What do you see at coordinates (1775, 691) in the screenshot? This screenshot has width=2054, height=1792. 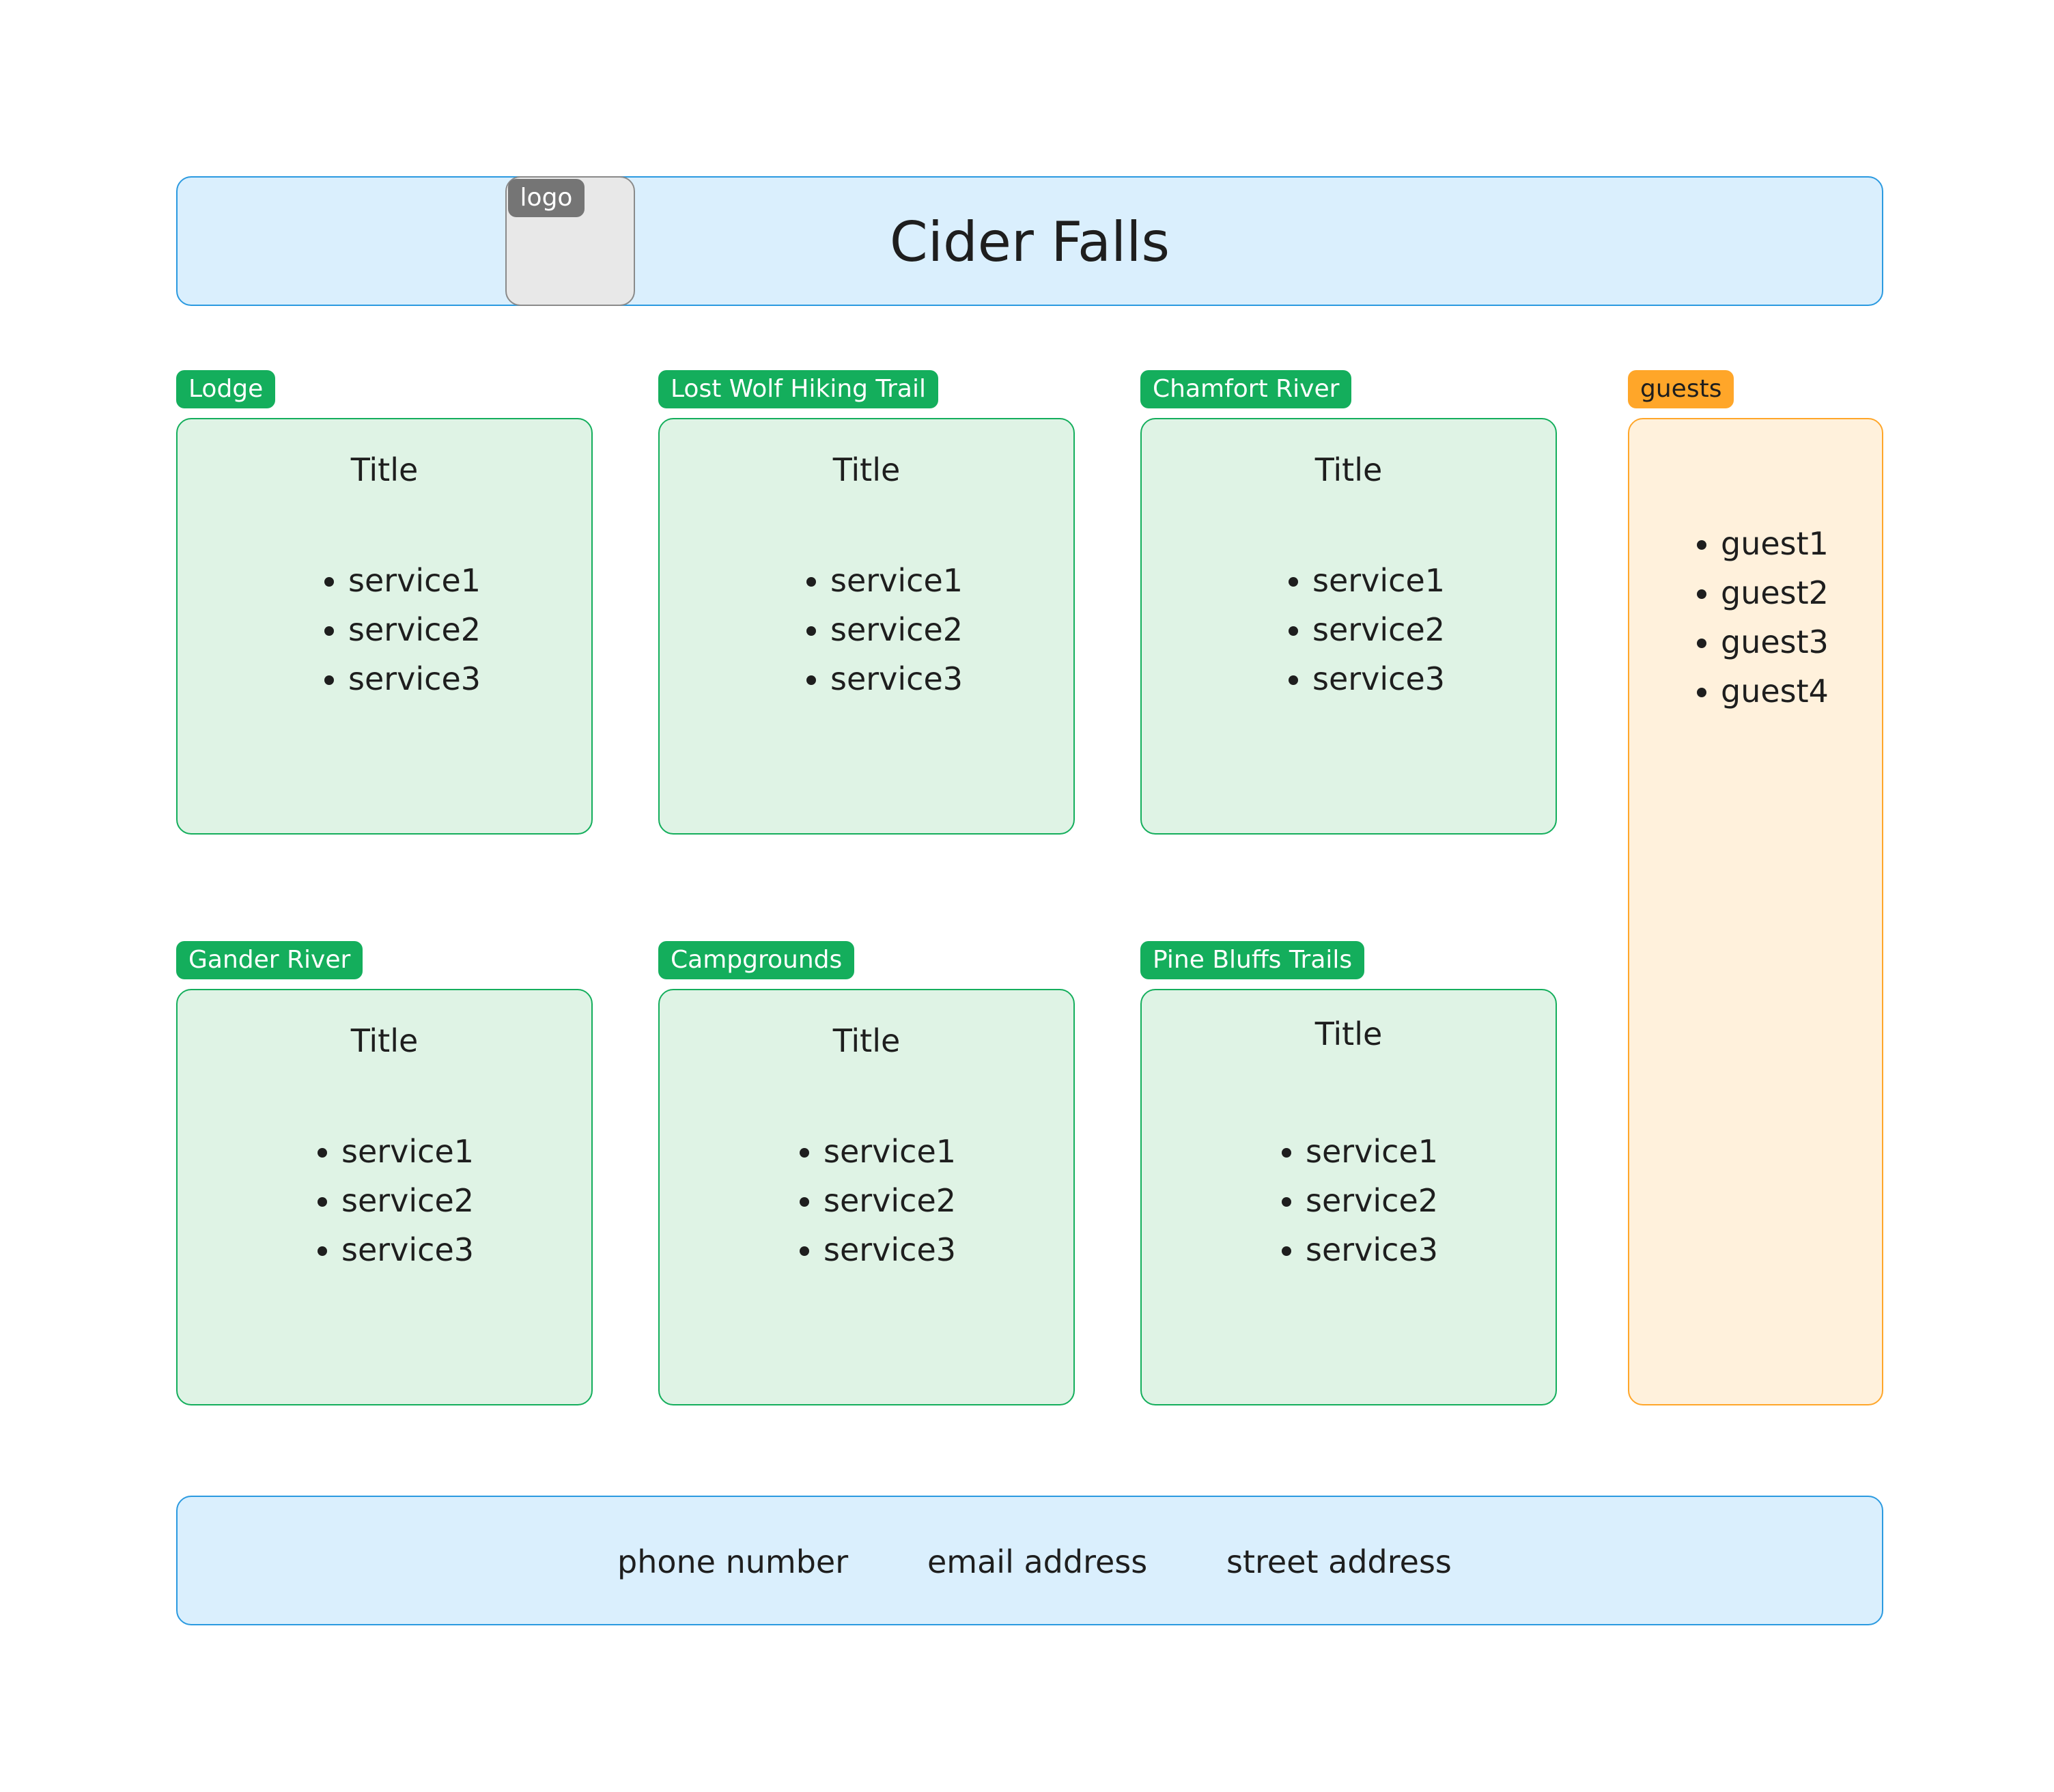 I see `guest-item: guest4` at bounding box center [1775, 691].